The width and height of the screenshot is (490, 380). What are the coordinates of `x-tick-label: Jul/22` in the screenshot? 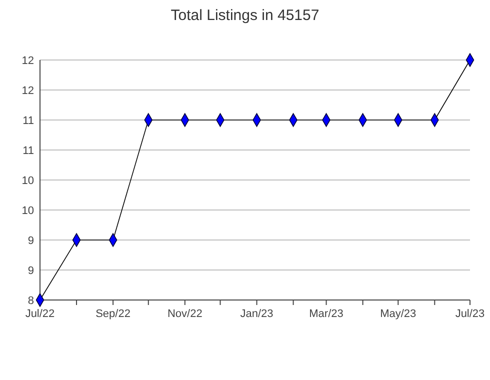 It's located at (40, 314).